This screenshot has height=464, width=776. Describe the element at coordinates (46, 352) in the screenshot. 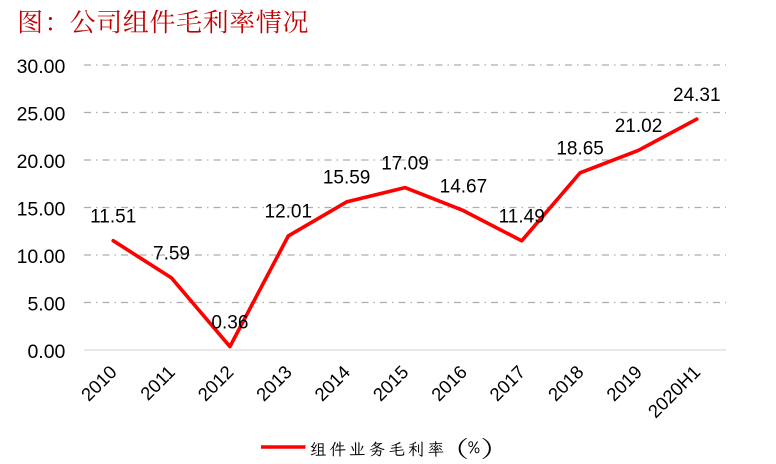

I see `svg-text: 0.00` at that location.